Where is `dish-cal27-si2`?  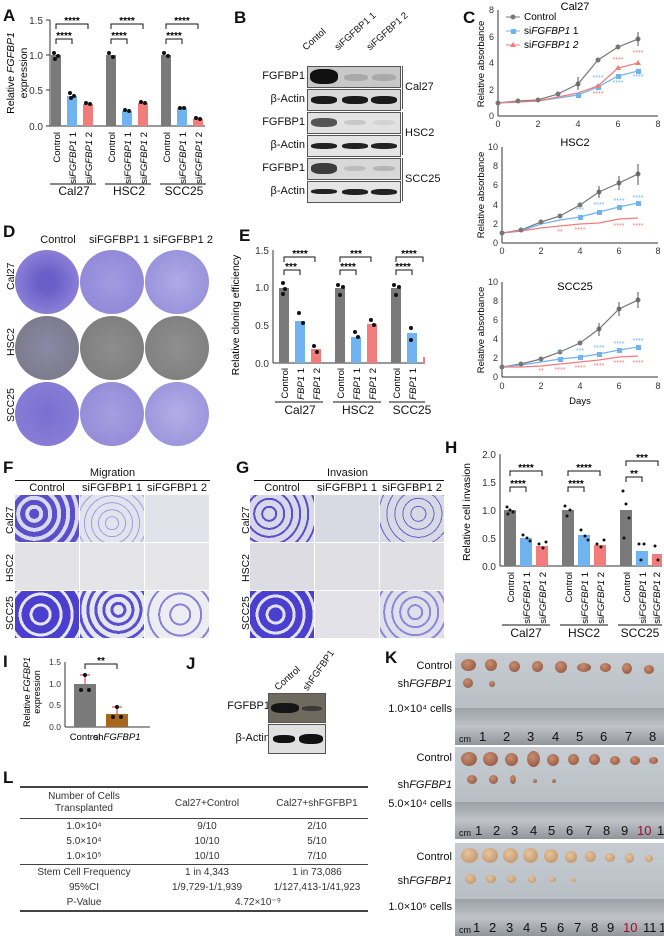 dish-cal27-si2 is located at coordinates (177, 282).